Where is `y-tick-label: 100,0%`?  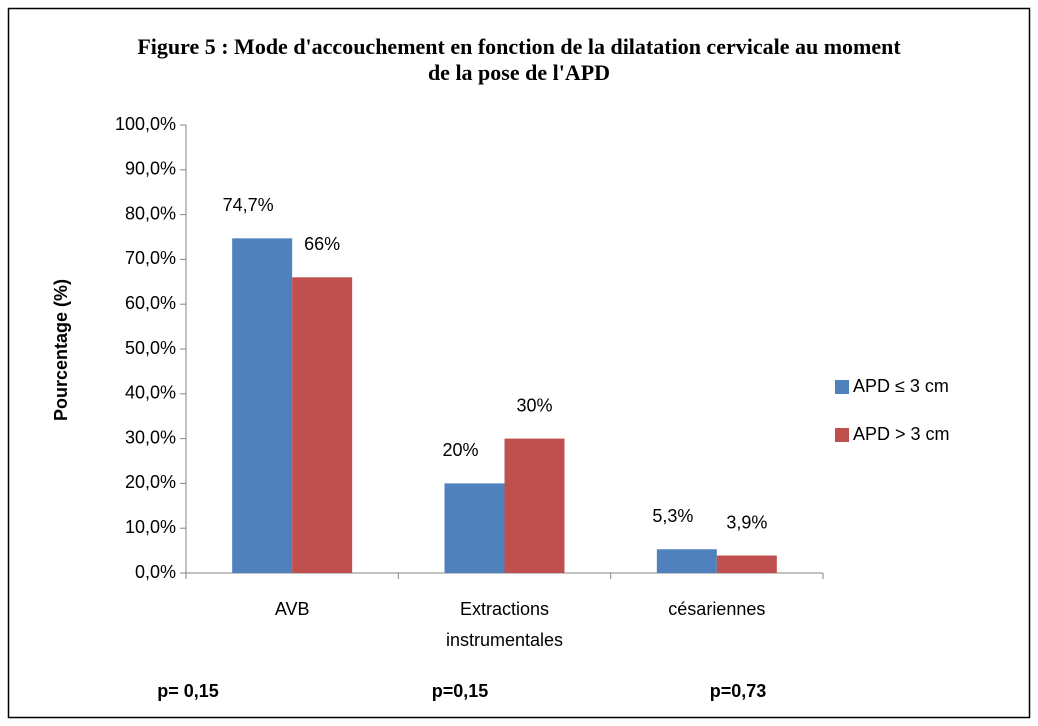
y-tick-label: 100,0% is located at coordinates (145, 124).